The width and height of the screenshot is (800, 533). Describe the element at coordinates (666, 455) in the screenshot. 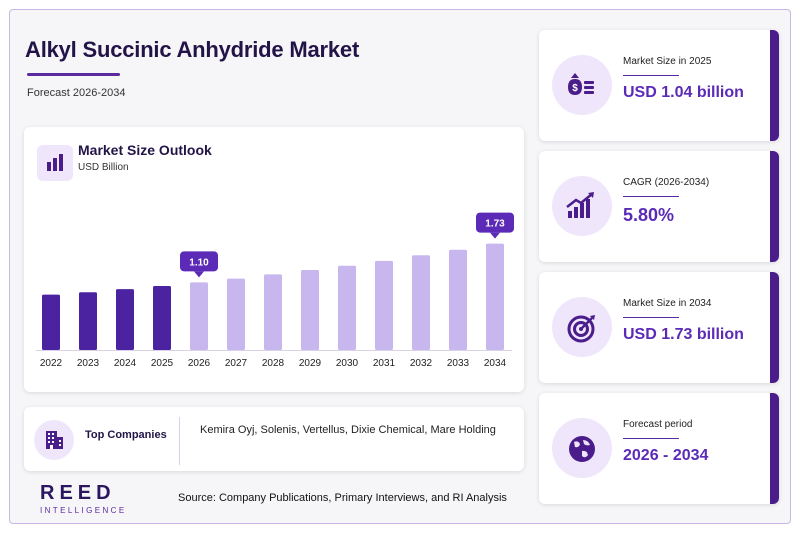

I see `stat-value: 2026 - 2034` at that location.